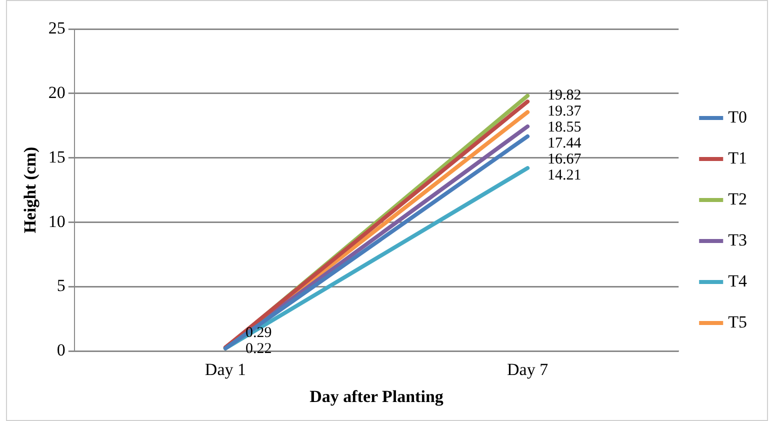  What do you see at coordinates (57, 156) in the screenshot?
I see `y-tick-label: 15` at bounding box center [57, 156].